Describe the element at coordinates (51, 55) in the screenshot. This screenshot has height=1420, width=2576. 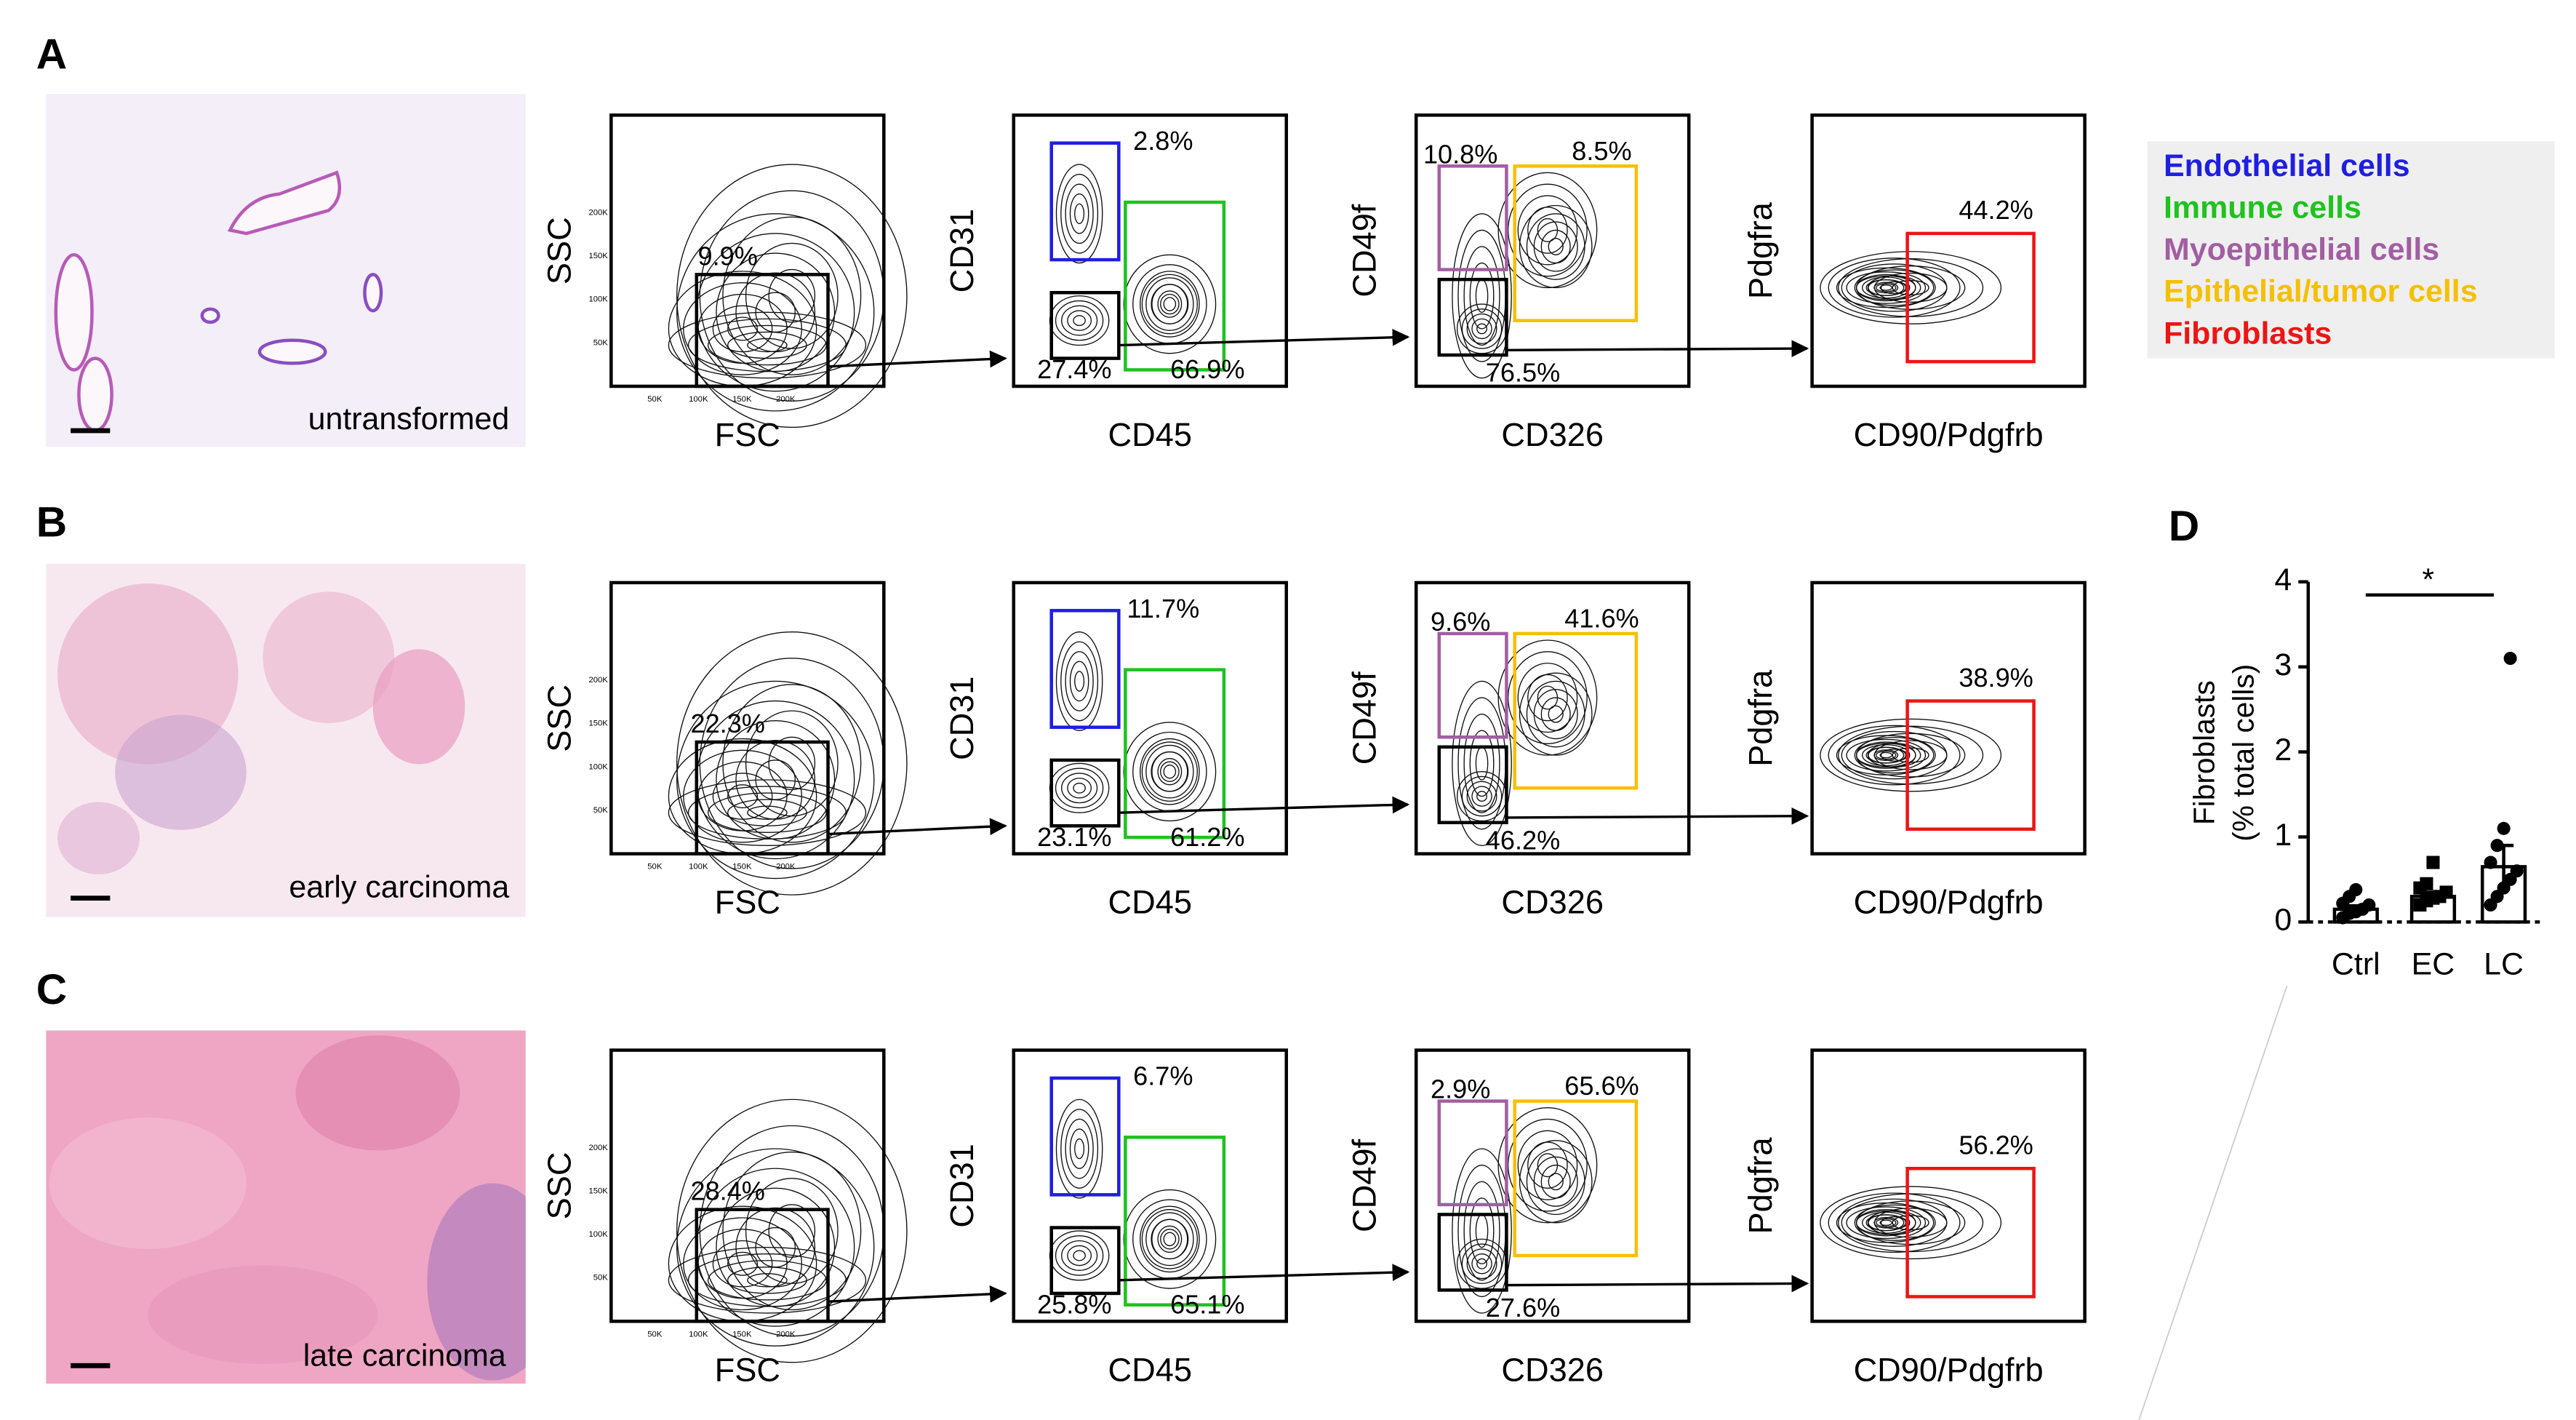
I see `panel-letter: A` at that location.